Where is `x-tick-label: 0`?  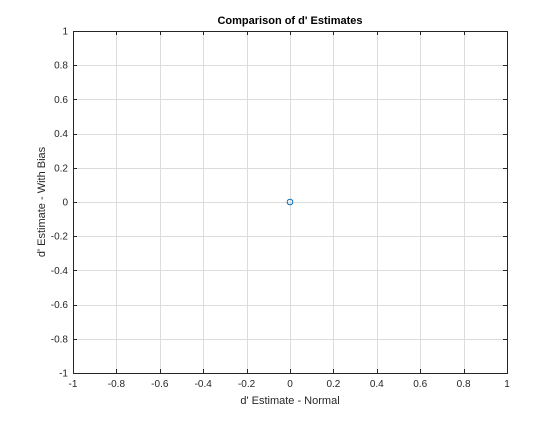 x-tick-label: 0 is located at coordinates (290, 384).